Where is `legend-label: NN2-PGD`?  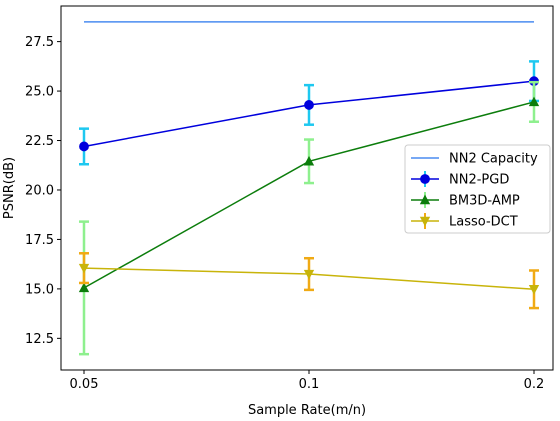
legend-label: NN2-PGD is located at coordinates (479, 180).